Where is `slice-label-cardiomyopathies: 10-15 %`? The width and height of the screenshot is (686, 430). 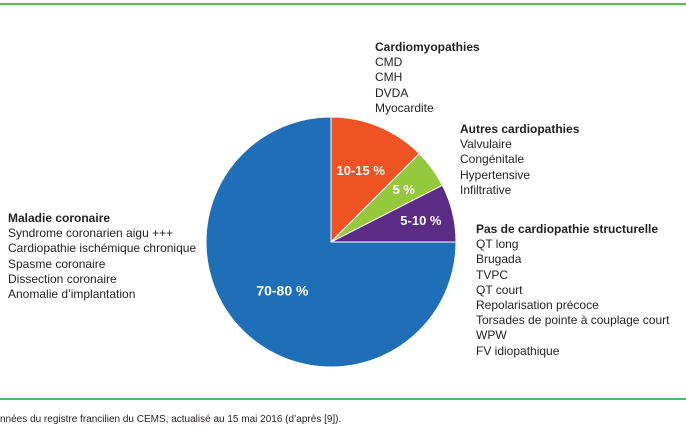 slice-label-cardiomyopathies: 10-15 % is located at coordinates (360, 170).